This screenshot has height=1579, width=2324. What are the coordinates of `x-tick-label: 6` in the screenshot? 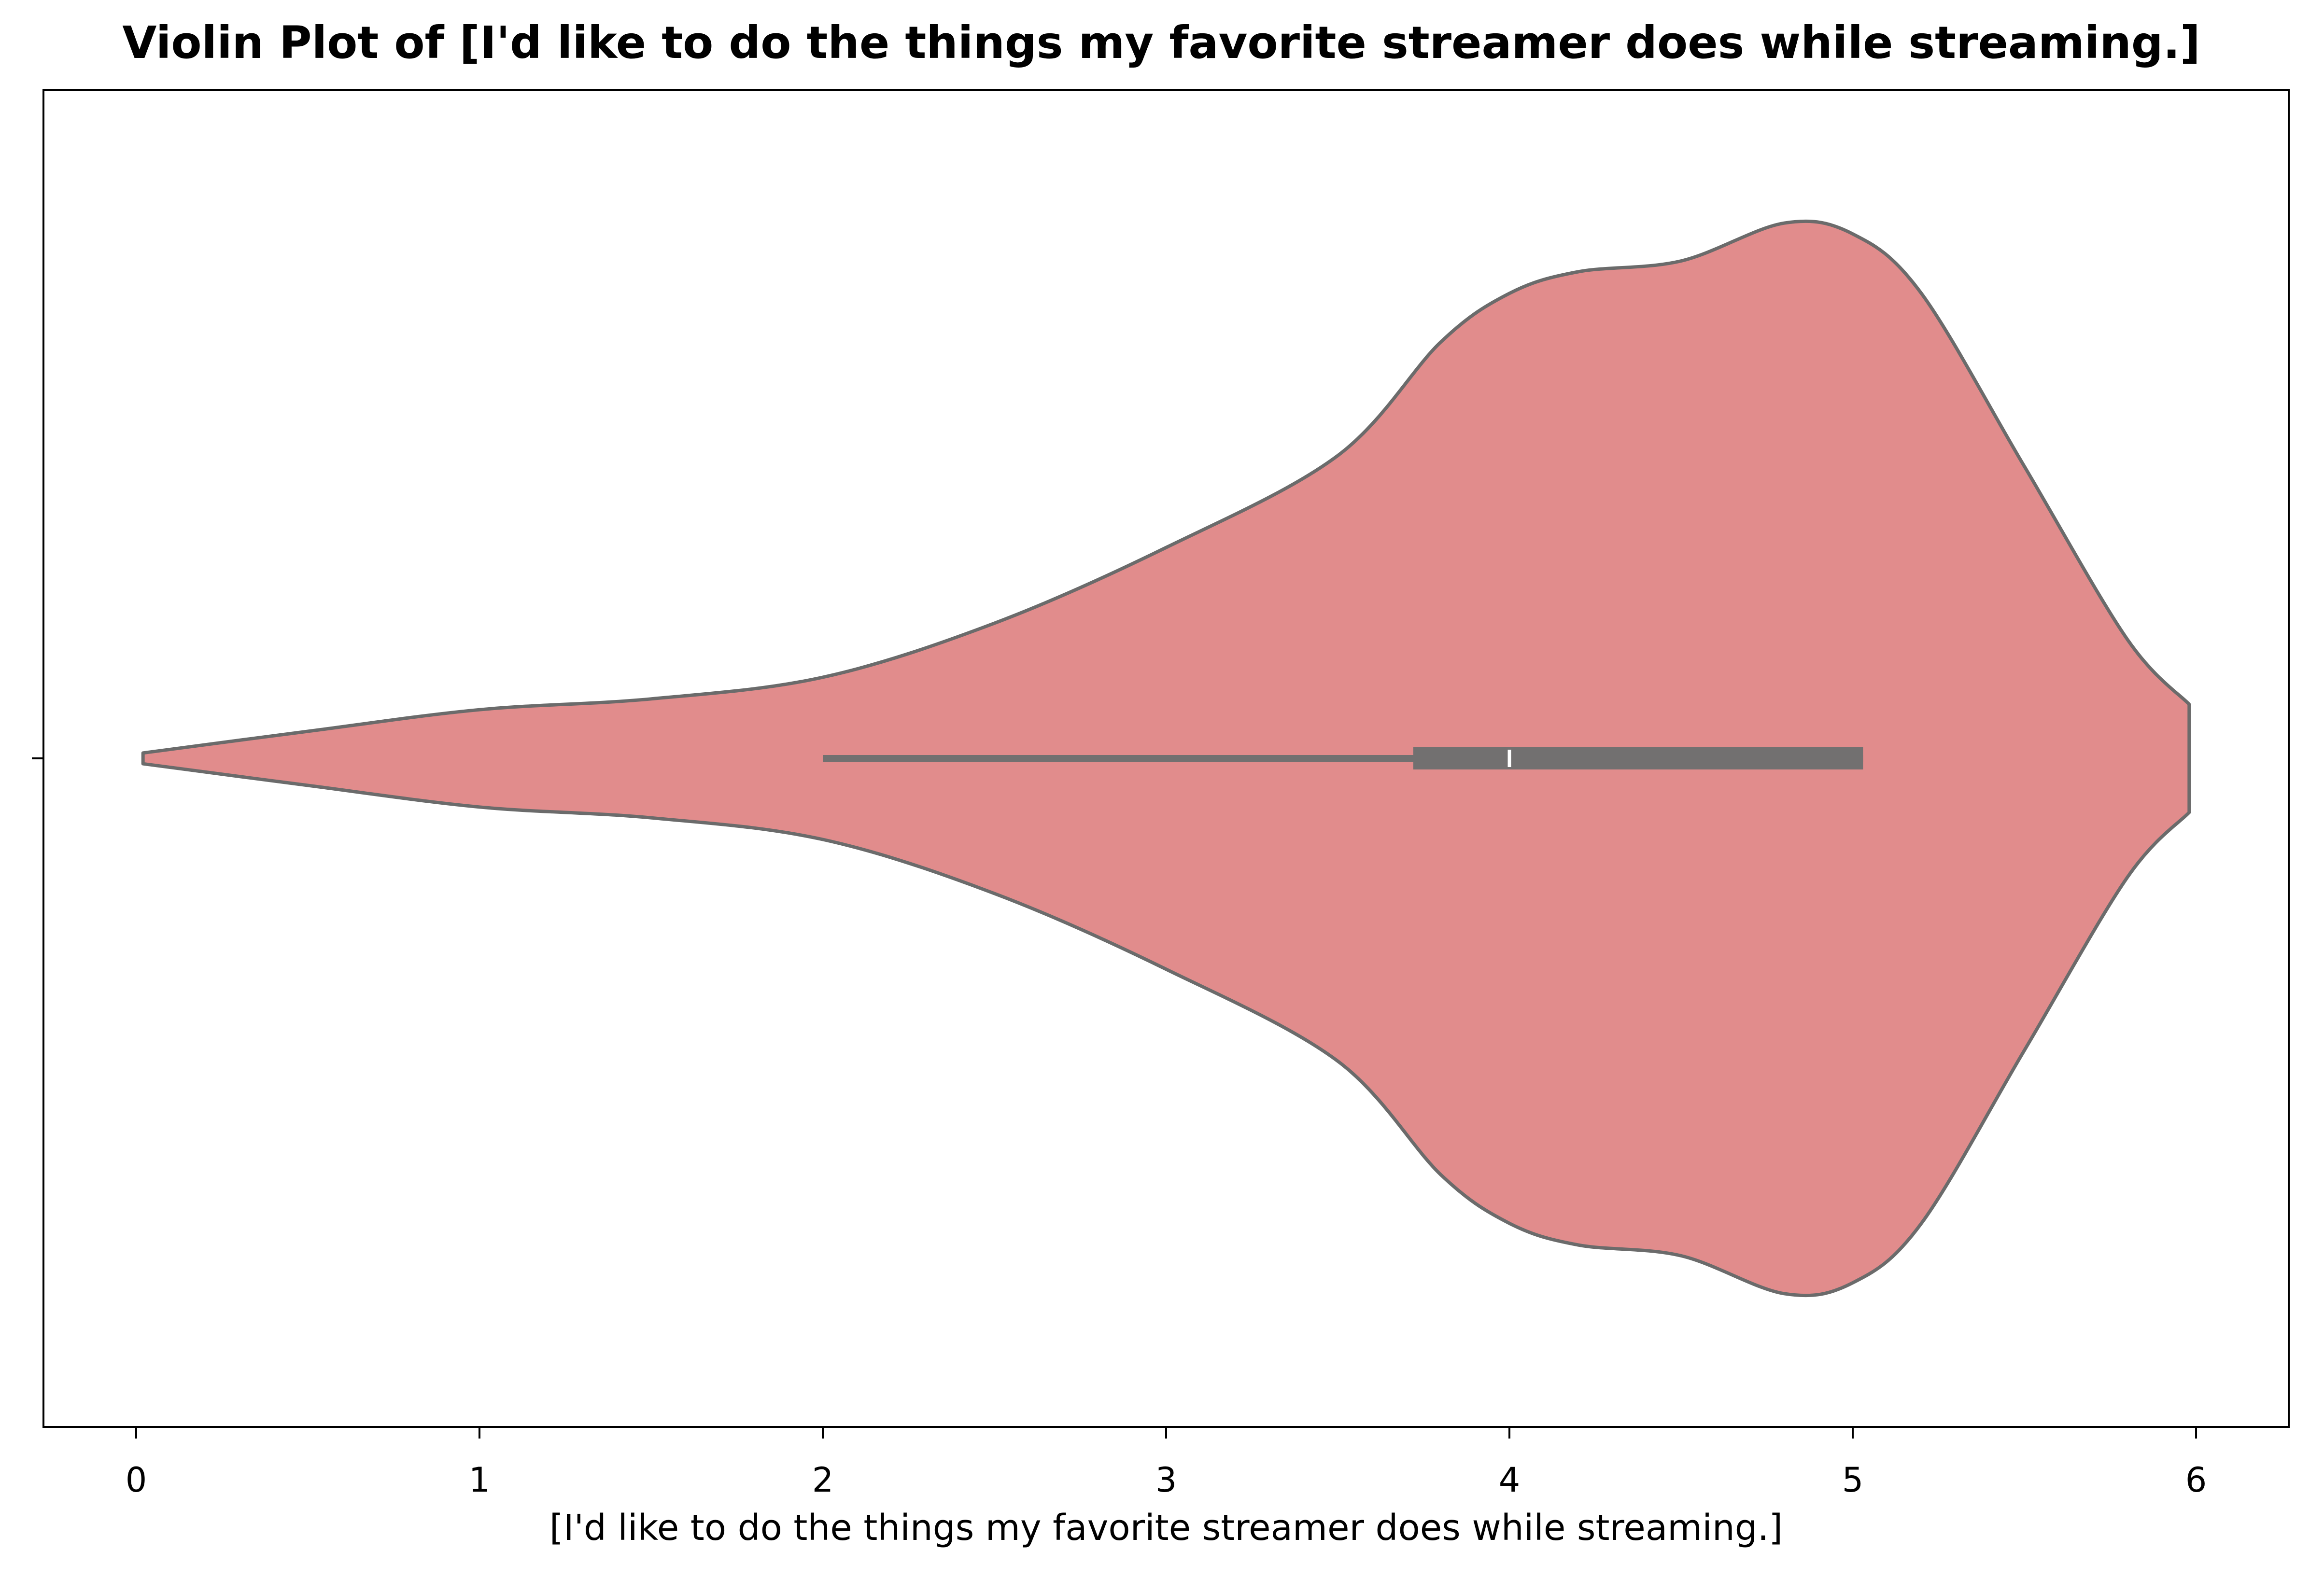 It's located at (2196, 1480).